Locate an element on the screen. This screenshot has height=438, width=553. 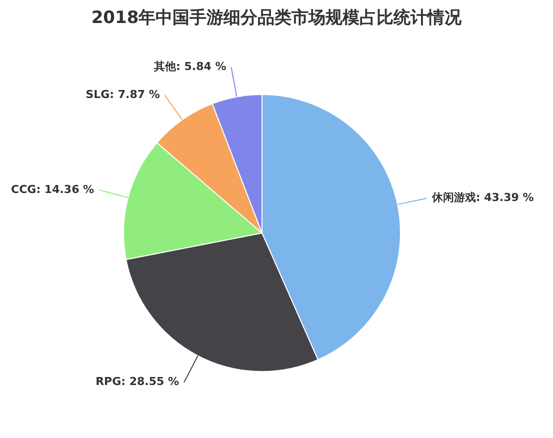
slice-label: SLG: 7.87 % is located at coordinates (123, 95).